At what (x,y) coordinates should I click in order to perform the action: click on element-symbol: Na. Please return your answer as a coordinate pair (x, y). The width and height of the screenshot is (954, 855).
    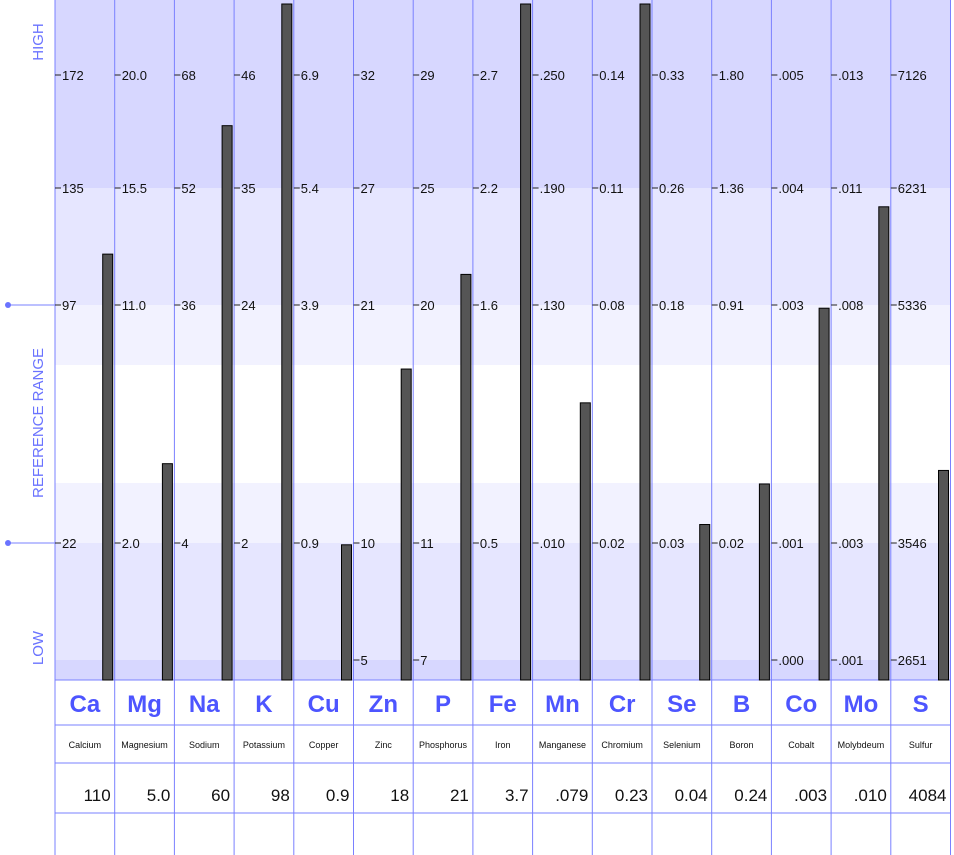
    Looking at the image, I should click on (204, 704).